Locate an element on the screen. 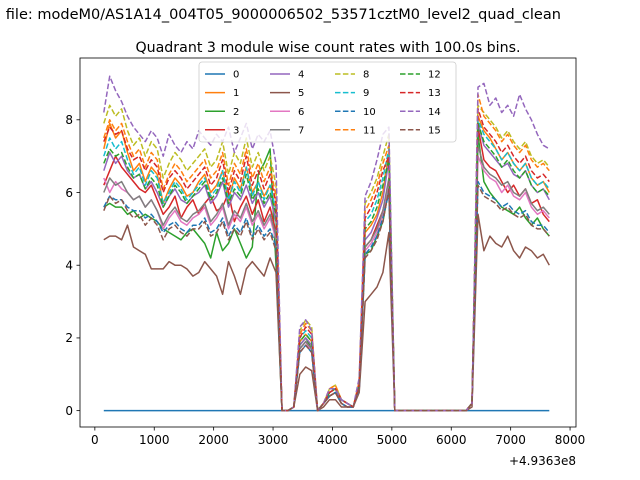 Image resolution: width=640 pixels, height=480 pixels. y-tick-label: 0 is located at coordinates (69, 411).